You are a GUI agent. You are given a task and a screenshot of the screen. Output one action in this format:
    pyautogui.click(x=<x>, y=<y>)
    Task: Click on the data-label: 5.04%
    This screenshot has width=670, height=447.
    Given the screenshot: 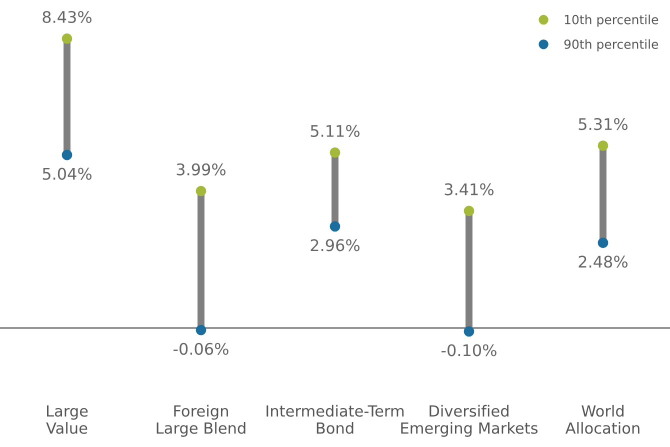 What is the action you would take?
    pyautogui.click(x=67, y=174)
    